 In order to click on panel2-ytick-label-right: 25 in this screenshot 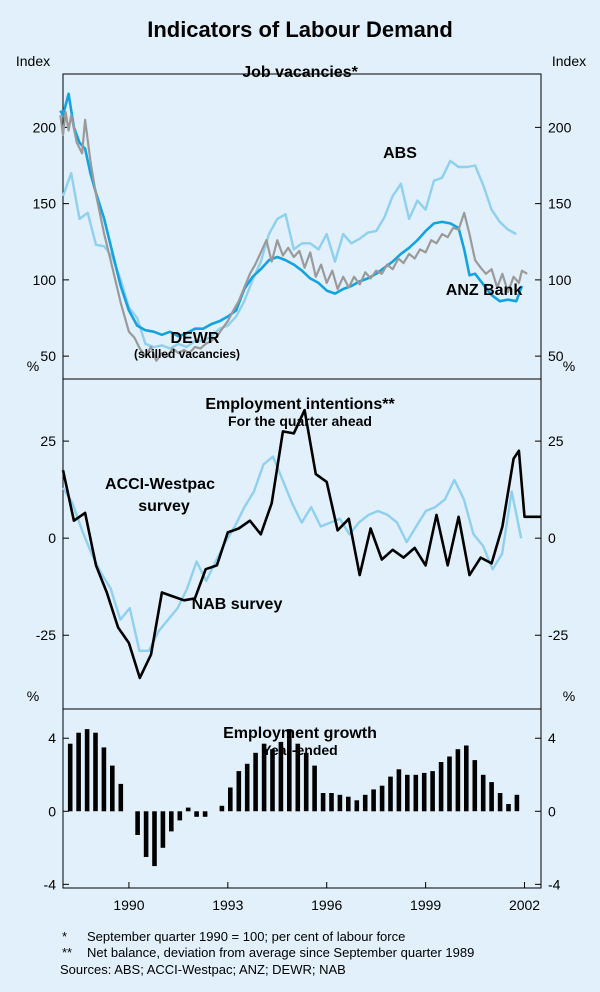, I will do `click(556, 441)`.